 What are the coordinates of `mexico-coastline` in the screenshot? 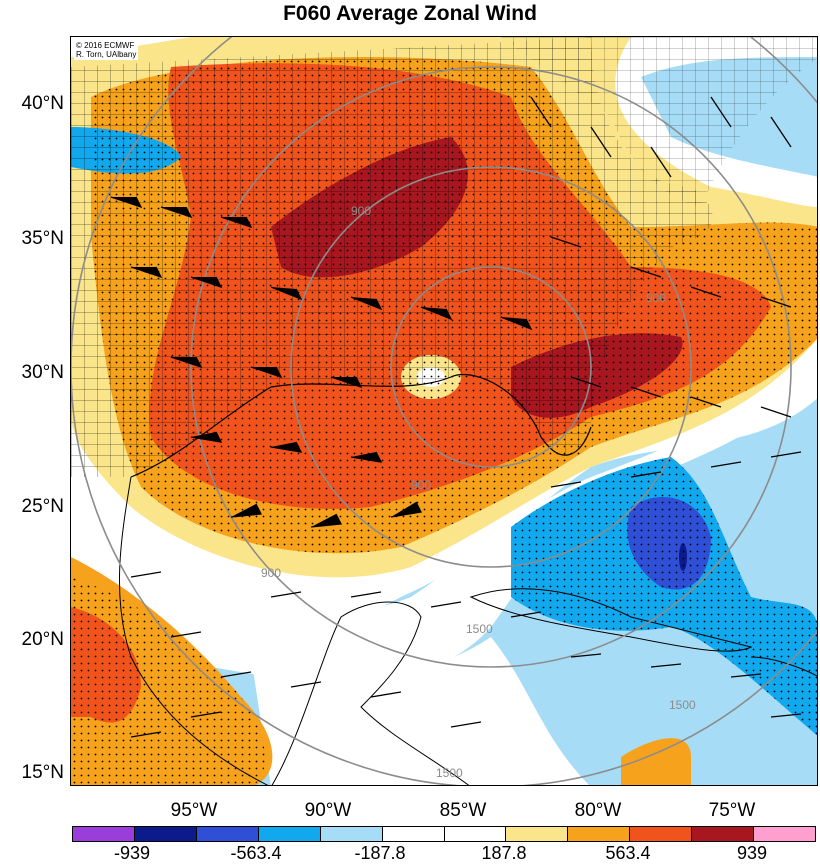 It's located at (193, 630).